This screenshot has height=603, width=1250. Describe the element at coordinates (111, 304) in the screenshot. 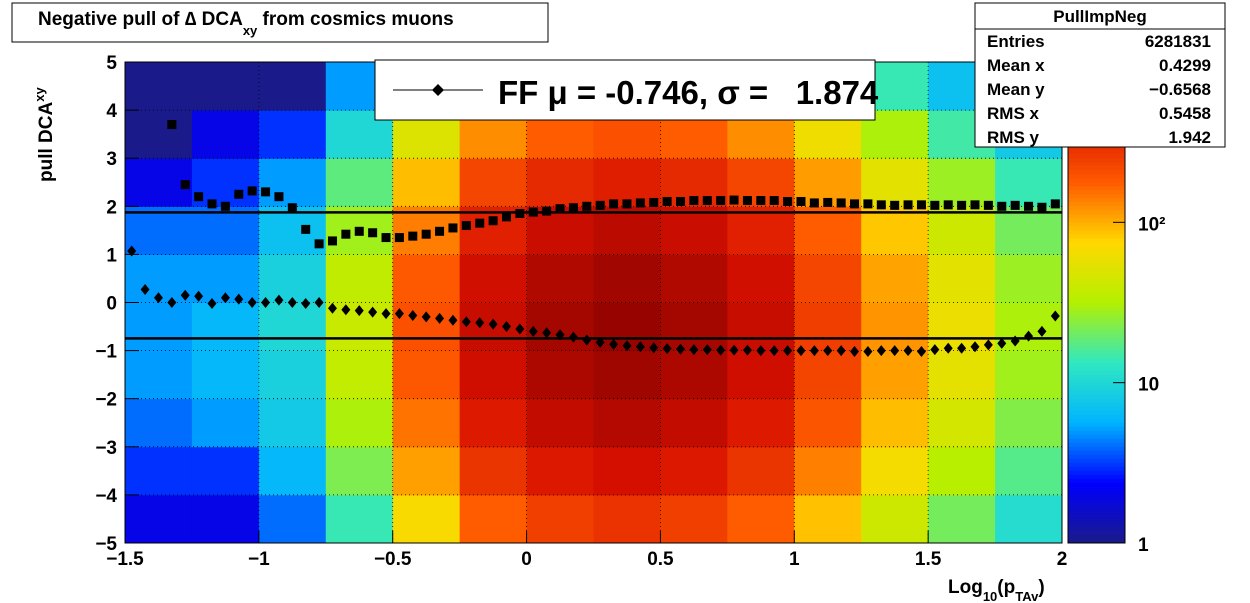

I see `y-tick-label: 0` at that location.